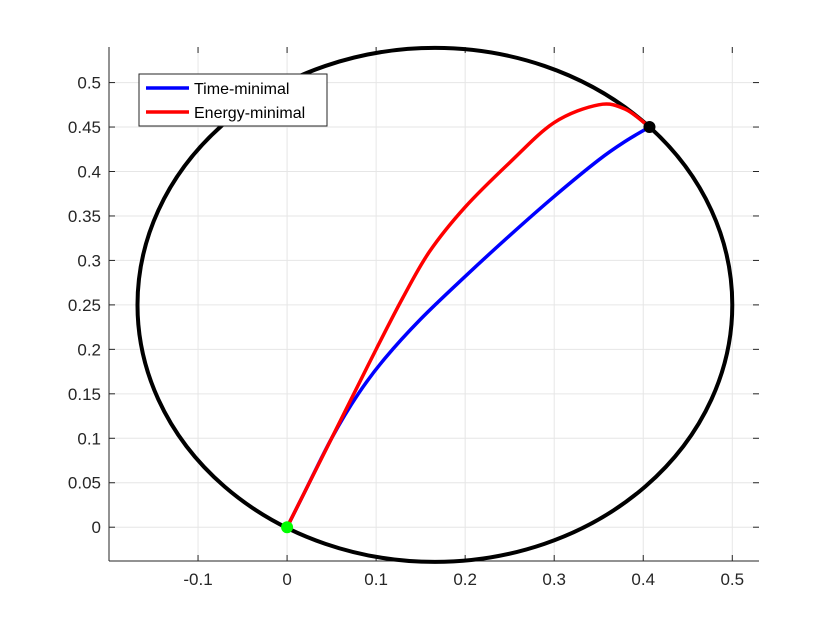 The width and height of the screenshot is (840, 631). Describe the element at coordinates (84, 216) in the screenshot. I see `y-tick-label-7: 0.35` at that location.